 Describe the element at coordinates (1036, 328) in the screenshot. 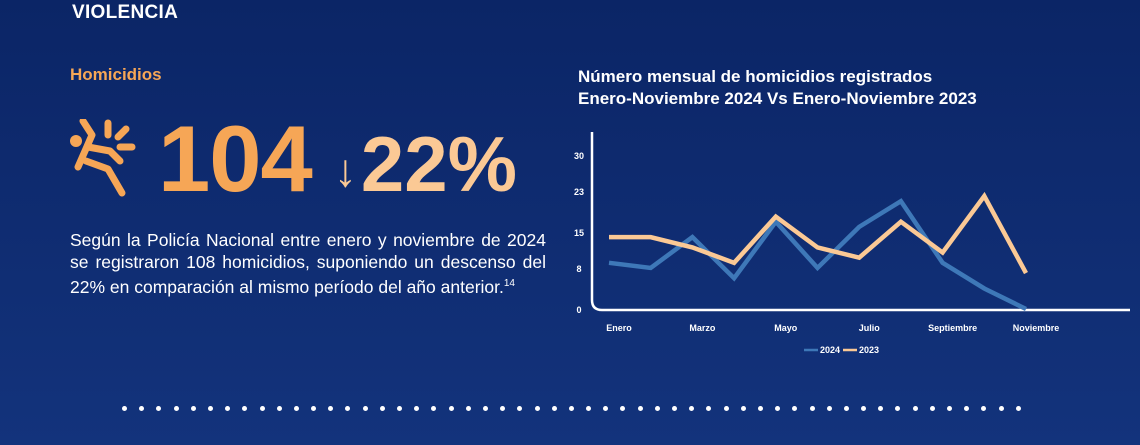

I see `x-tick-label: Noviembre` at that location.